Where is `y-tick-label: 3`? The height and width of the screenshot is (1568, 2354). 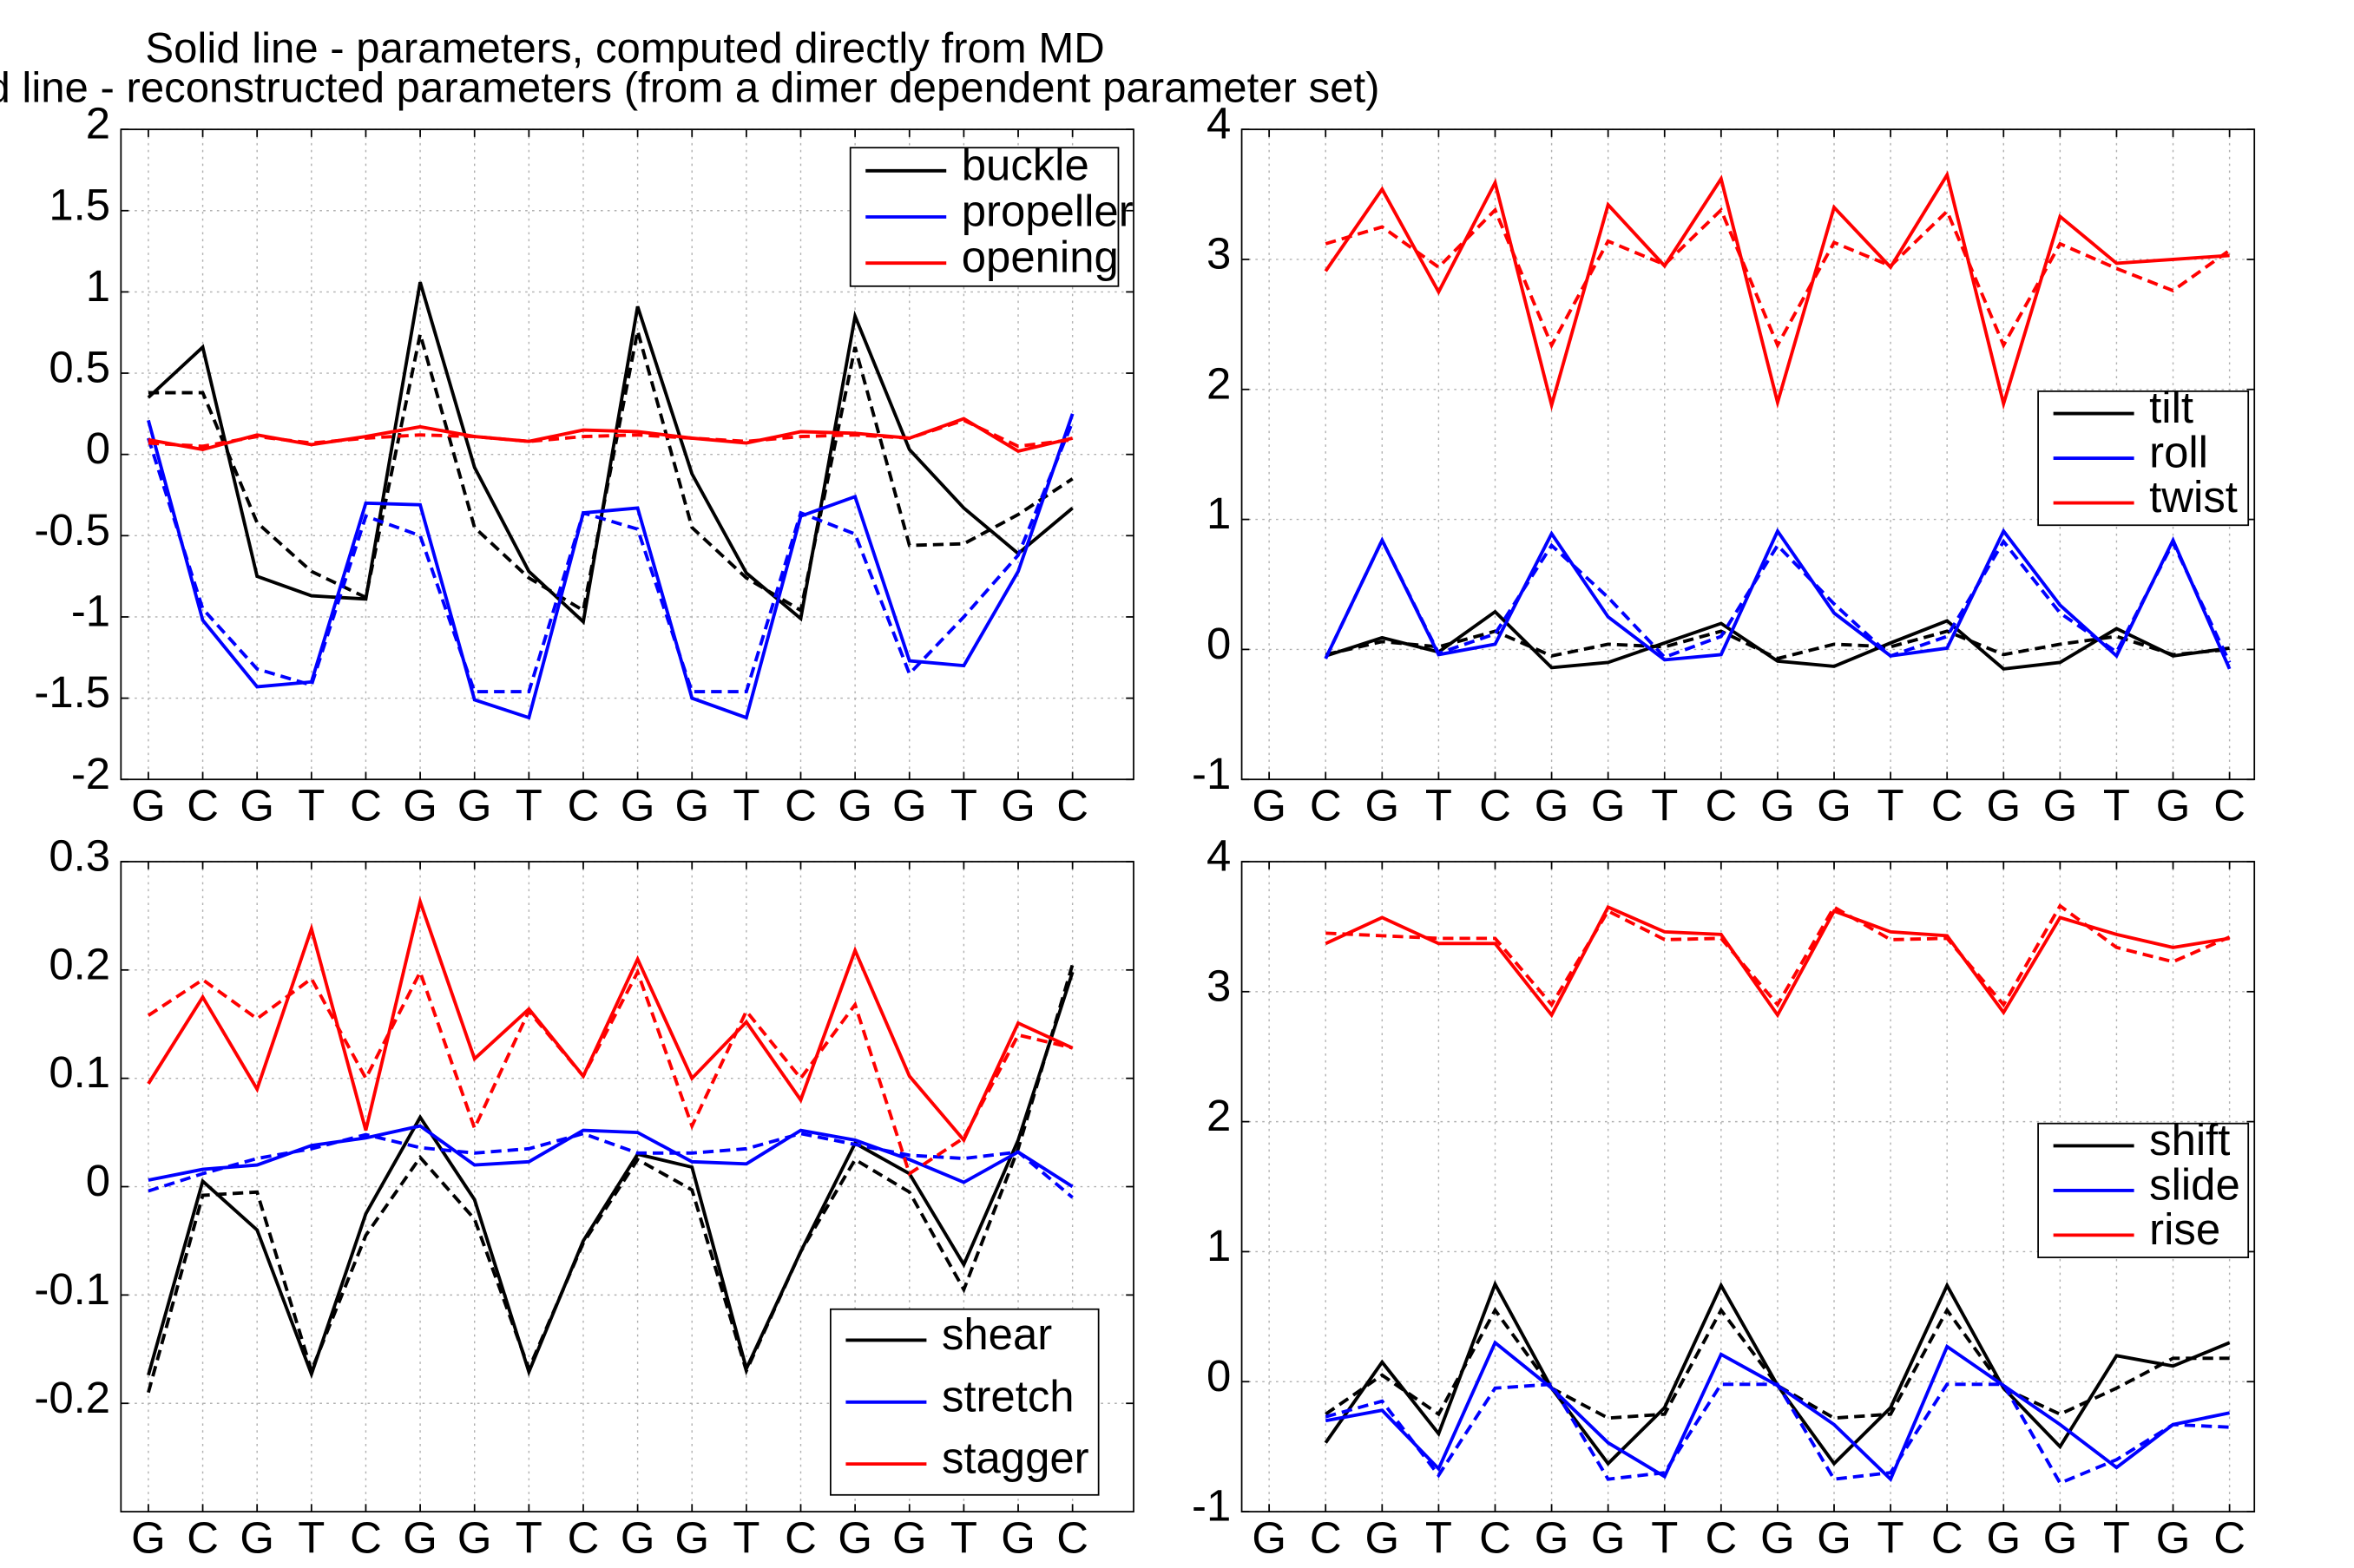 y-tick-label: 3 is located at coordinates (1219, 985).